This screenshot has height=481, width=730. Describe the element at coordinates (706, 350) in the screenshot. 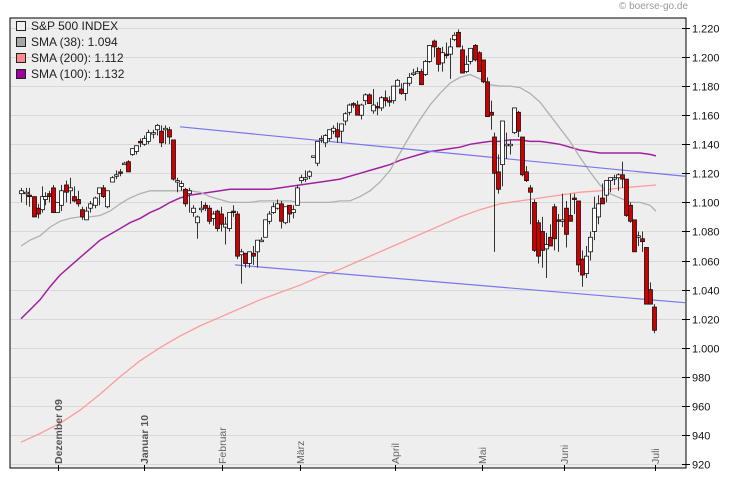

I see `y-tick-label: 1.000` at that location.